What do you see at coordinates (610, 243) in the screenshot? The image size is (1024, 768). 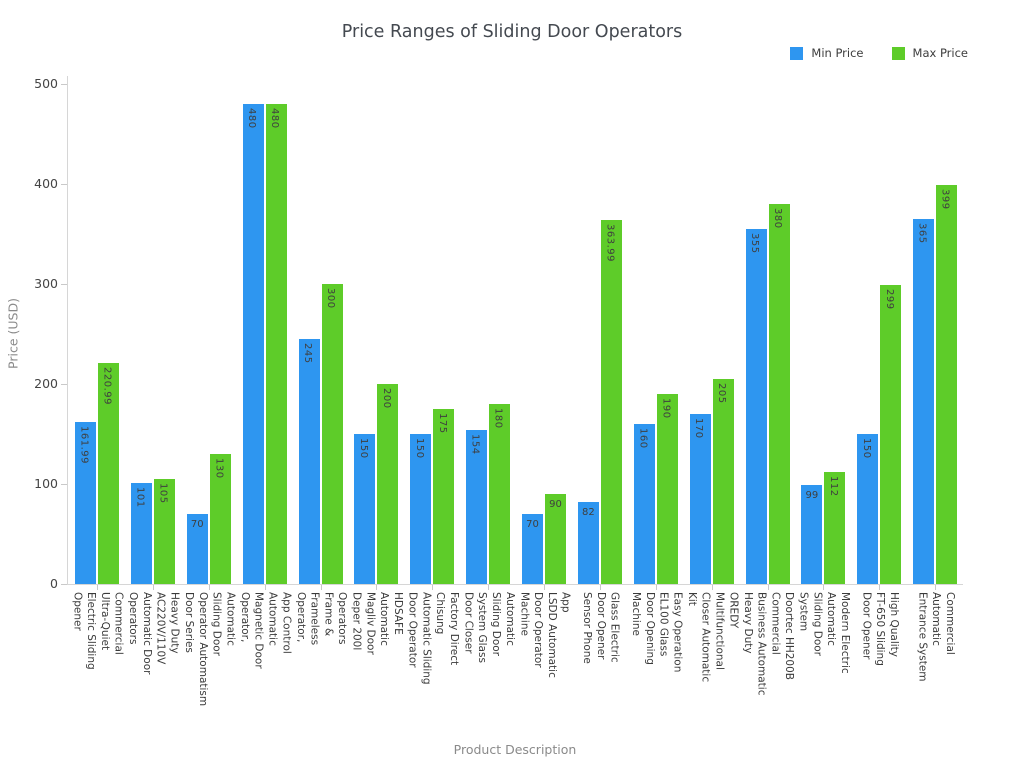 I see `bar-value-label: 363.99` at bounding box center [610, 243].